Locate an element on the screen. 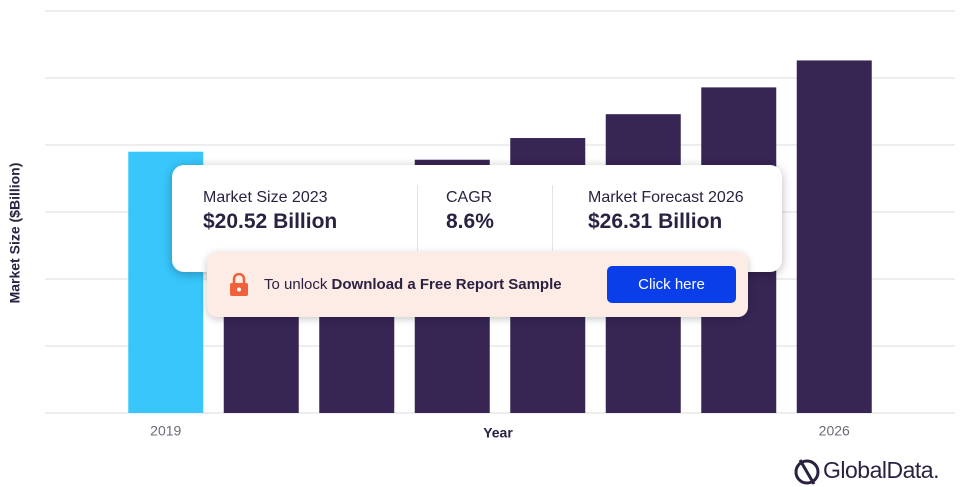  stat: CAGR 8.6% is located at coordinates (470, 211).